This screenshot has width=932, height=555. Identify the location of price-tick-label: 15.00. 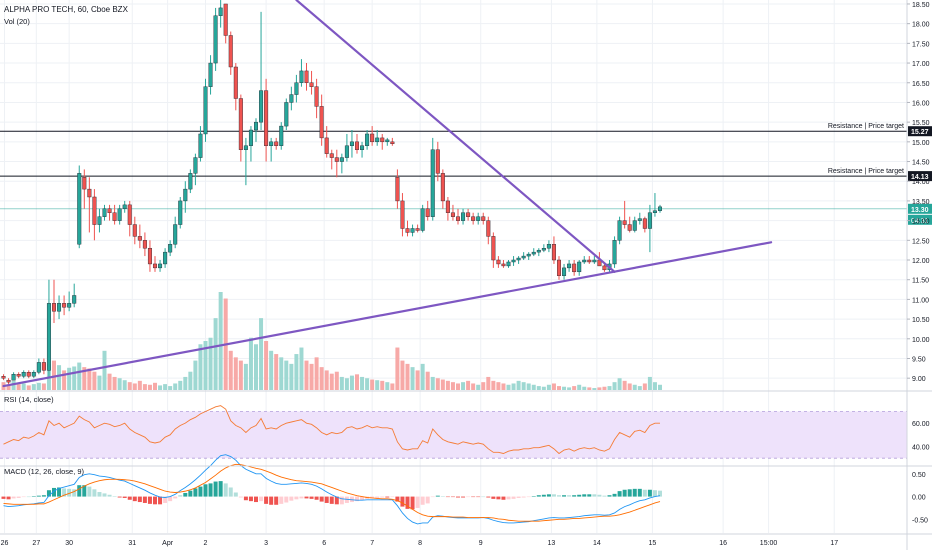
(921, 143).